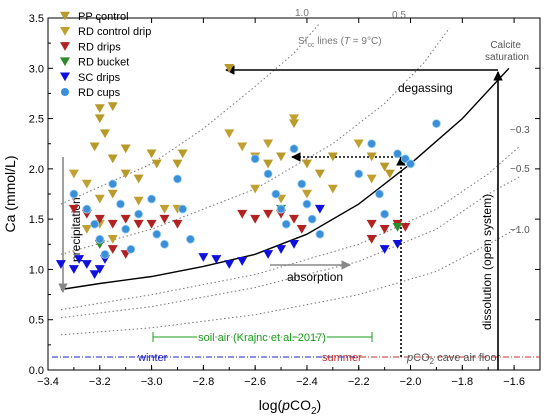  I want to click on absorption-label: absorption, so click(315, 277).